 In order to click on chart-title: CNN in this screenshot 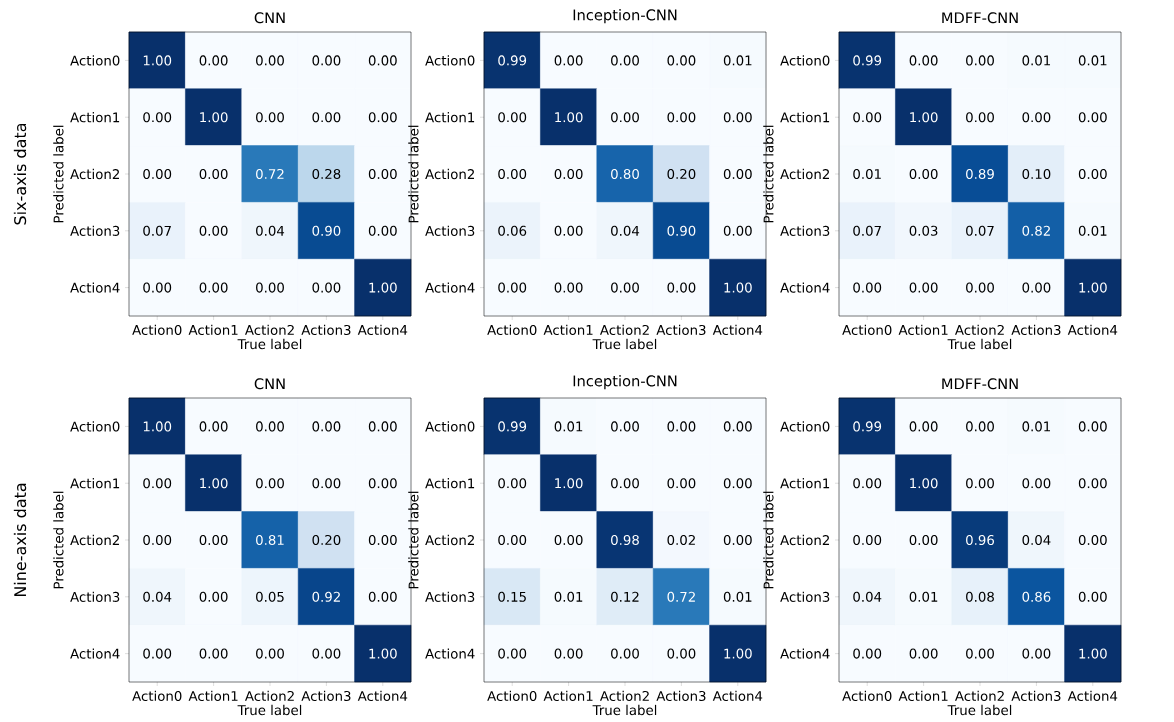, I will do `click(269, 384)`.